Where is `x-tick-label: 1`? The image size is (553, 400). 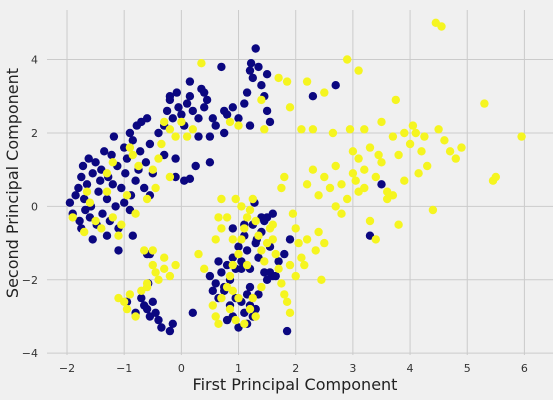 x-tick-label: 1 is located at coordinates (238, 368).